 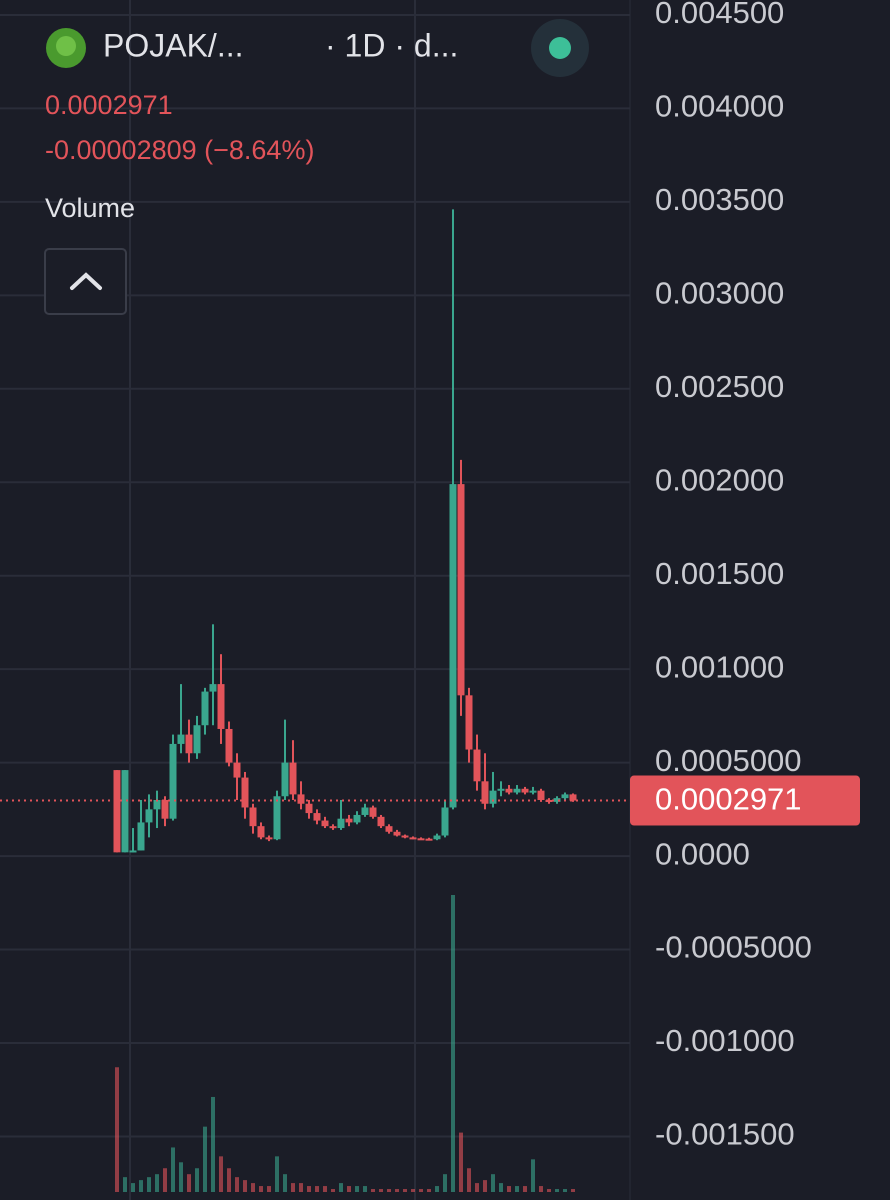 What do you see at coordinates (90, 208) in the screenshot?
I see `indicator-label: Volume` at bounding box center [90, 208].